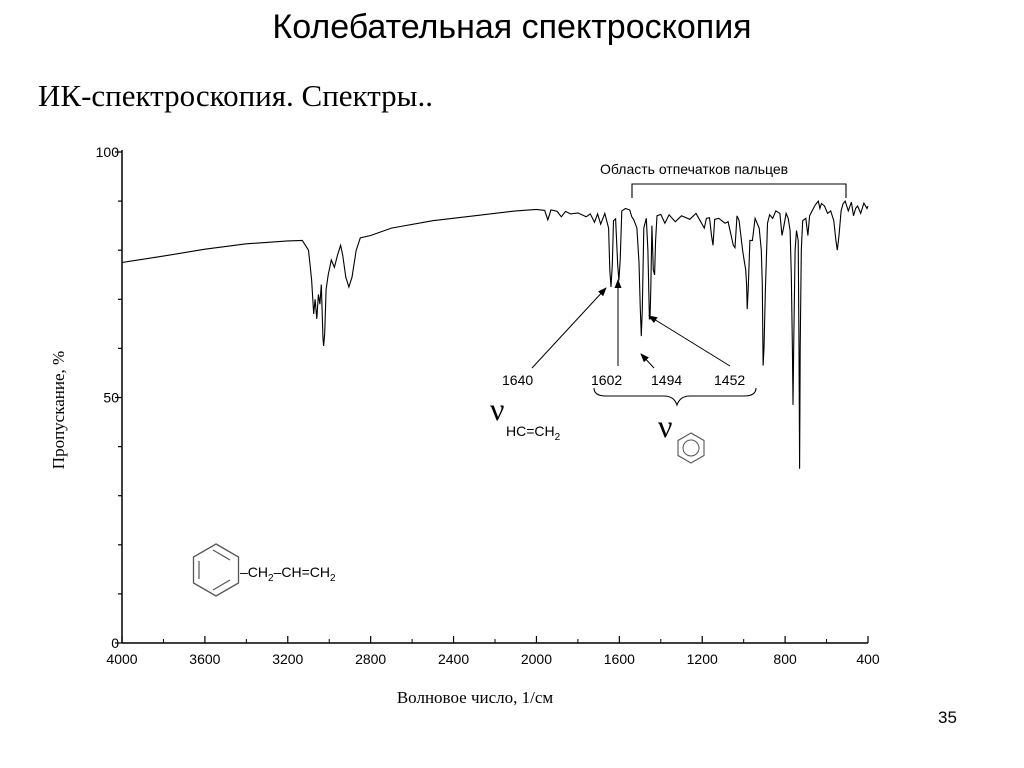  What do you see at coordinates (115, 643) in the screenshot?
I see `y-tick-label: 0` at bounding box center [115, 643].